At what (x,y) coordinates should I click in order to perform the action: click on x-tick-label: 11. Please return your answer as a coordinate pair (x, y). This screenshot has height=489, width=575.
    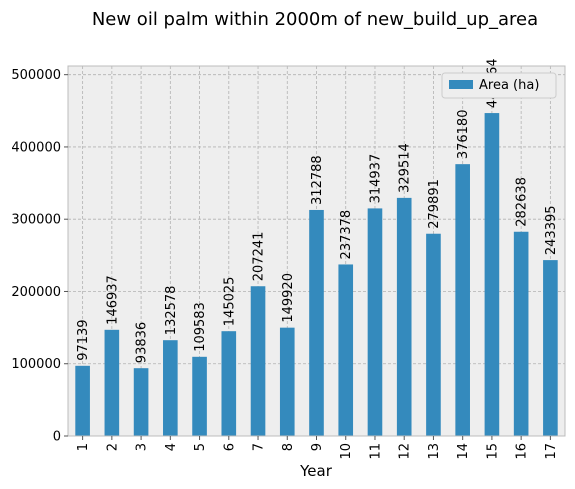
    Looking at the image, I should click on (375, 451).